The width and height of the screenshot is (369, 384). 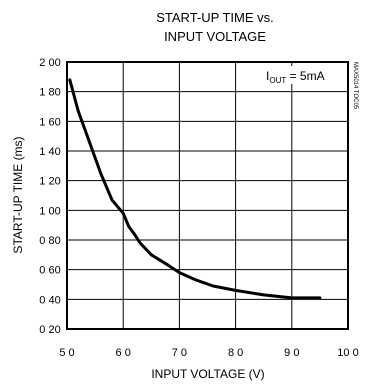 I want to click on x-axis-title: INPUT VOLTAGE (V), so click(x=207, y=374).